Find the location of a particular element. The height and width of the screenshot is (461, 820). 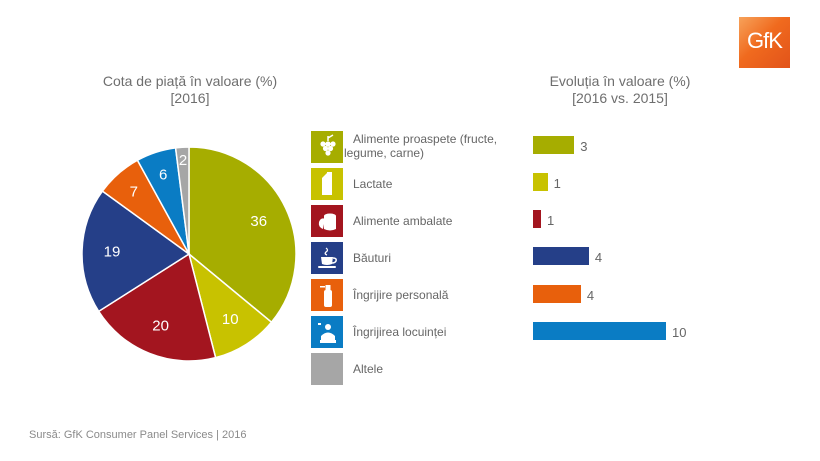

bar-chart-title: Evoluția în valoare (%) [2016 vs. 2015] is located at coordinates (620, 90).